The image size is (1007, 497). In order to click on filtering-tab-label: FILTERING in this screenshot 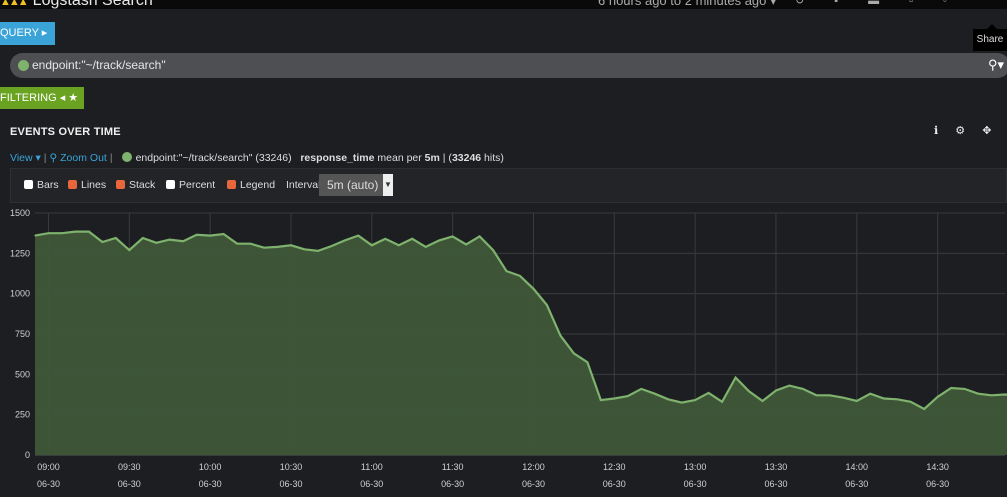, I will do `click(28, 98)`.